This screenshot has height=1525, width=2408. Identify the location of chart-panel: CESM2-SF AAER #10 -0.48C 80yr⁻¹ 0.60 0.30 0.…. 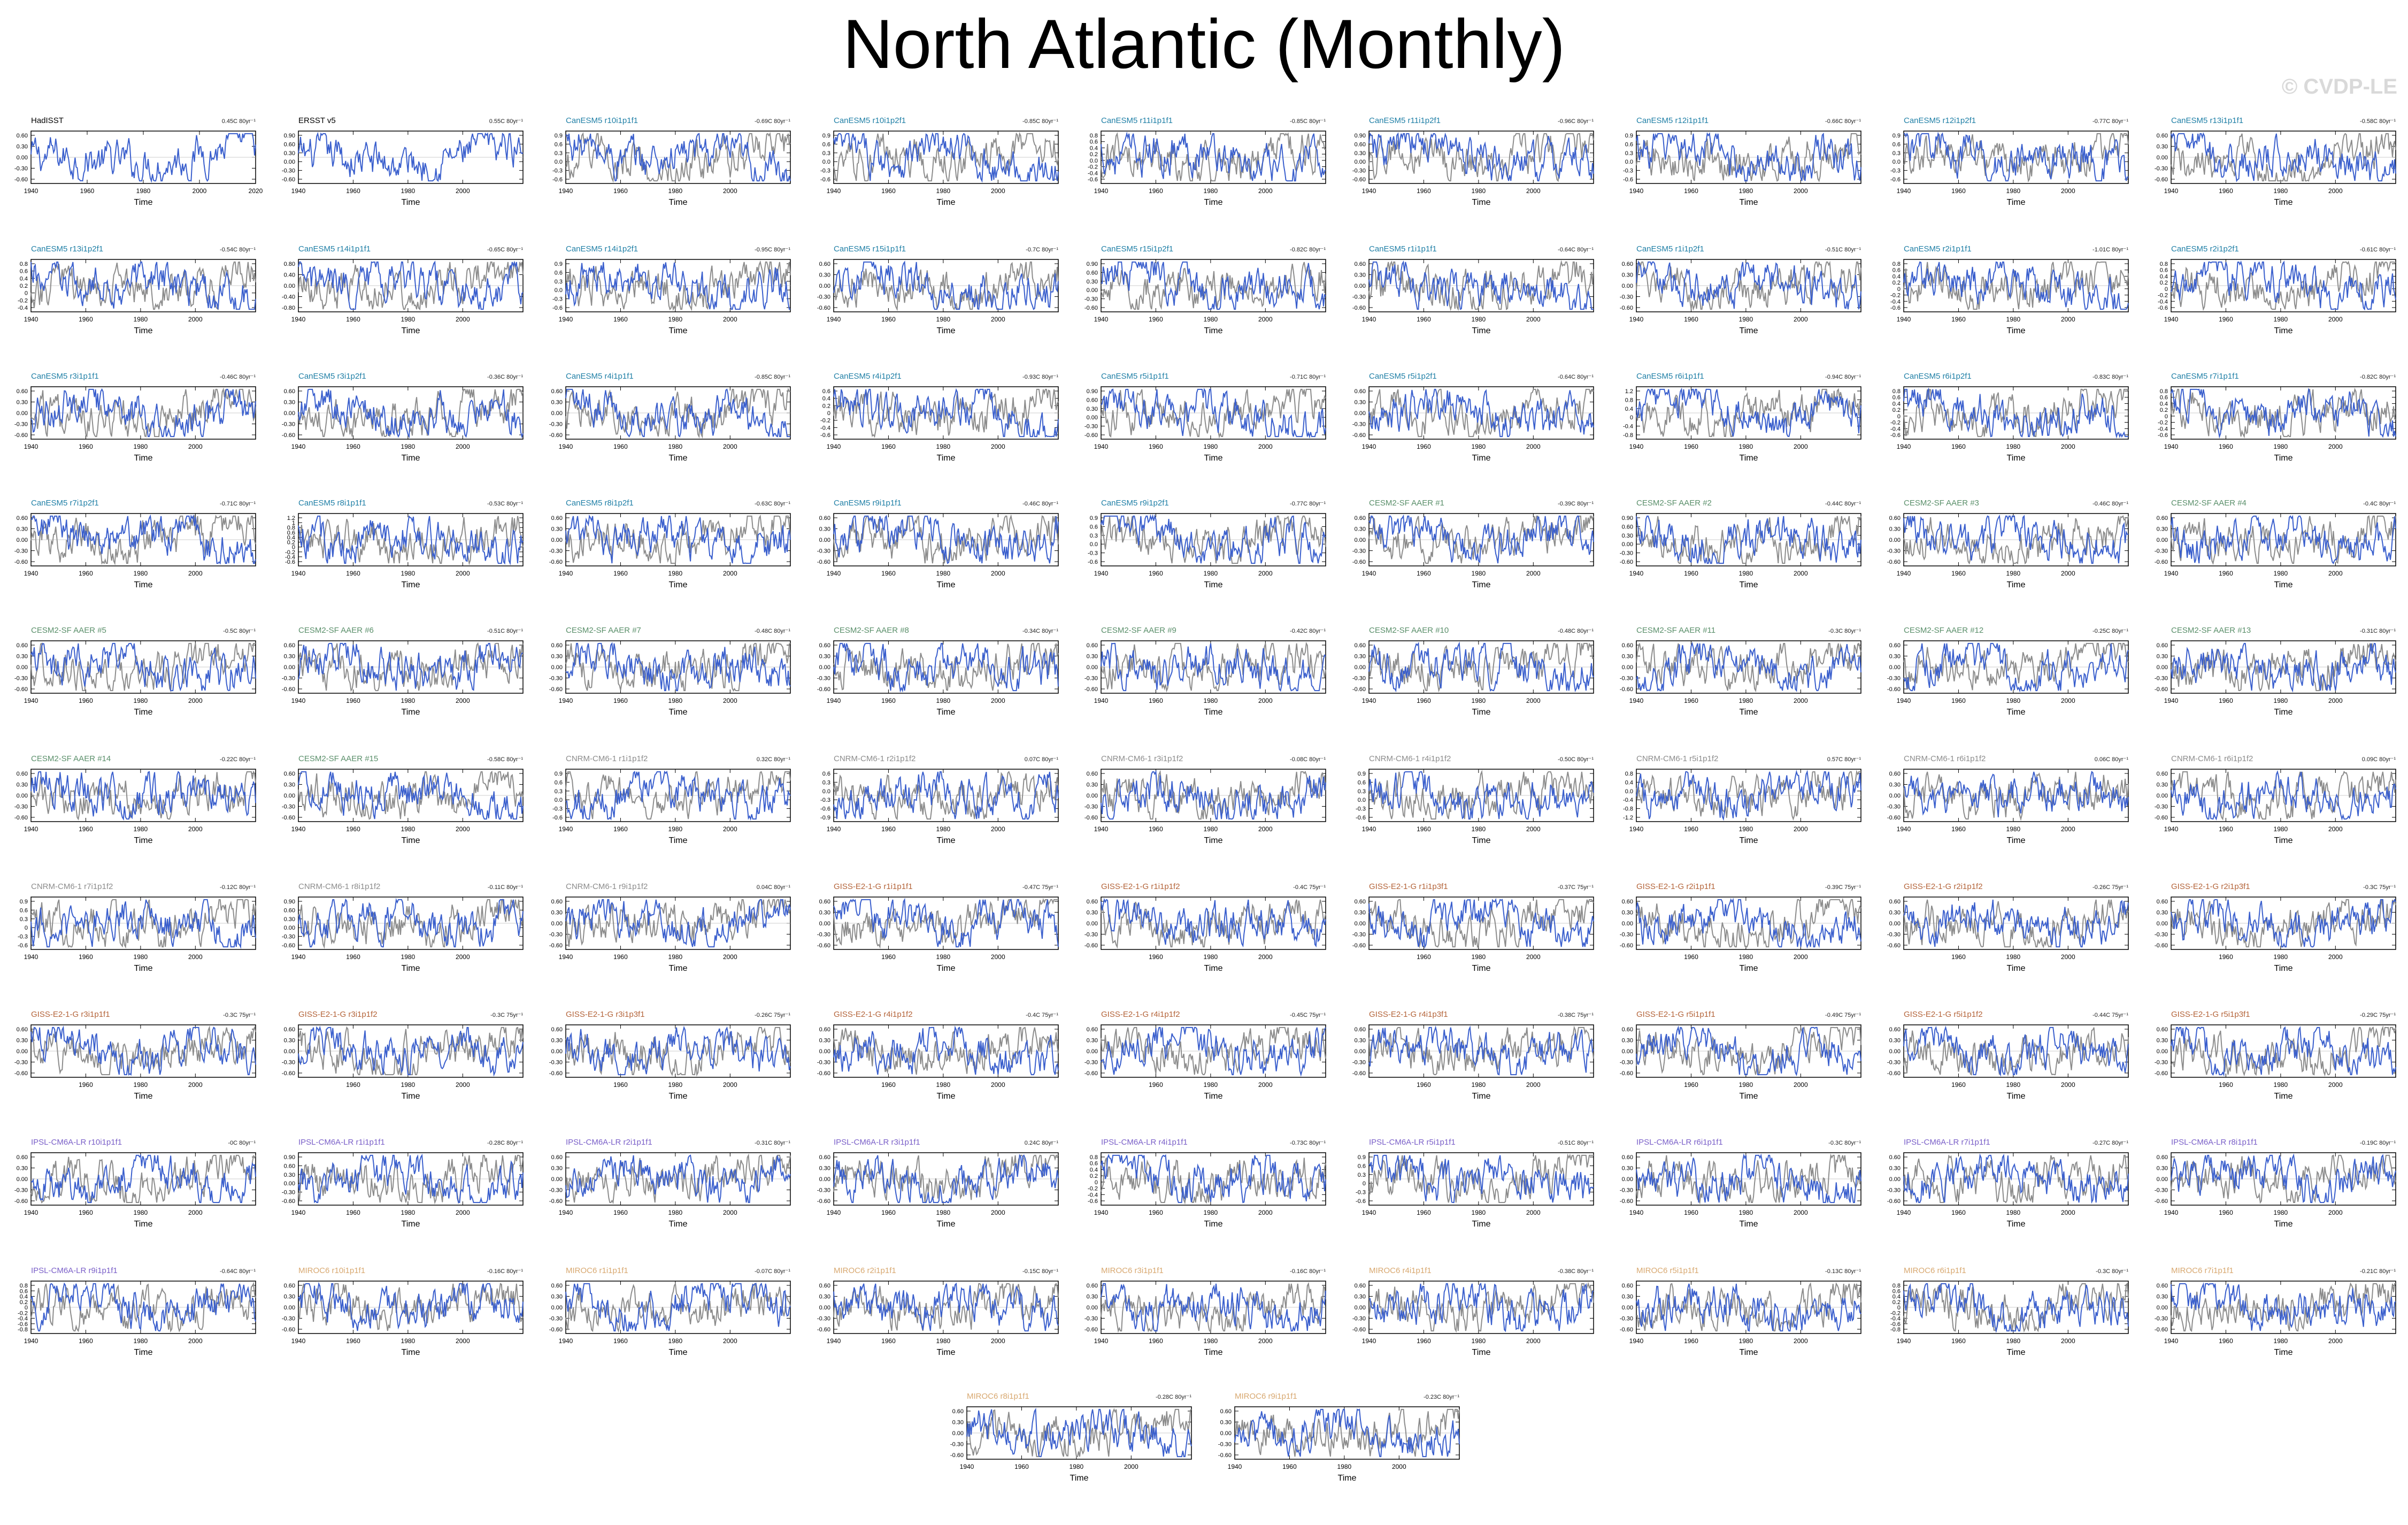
(1473, 671).